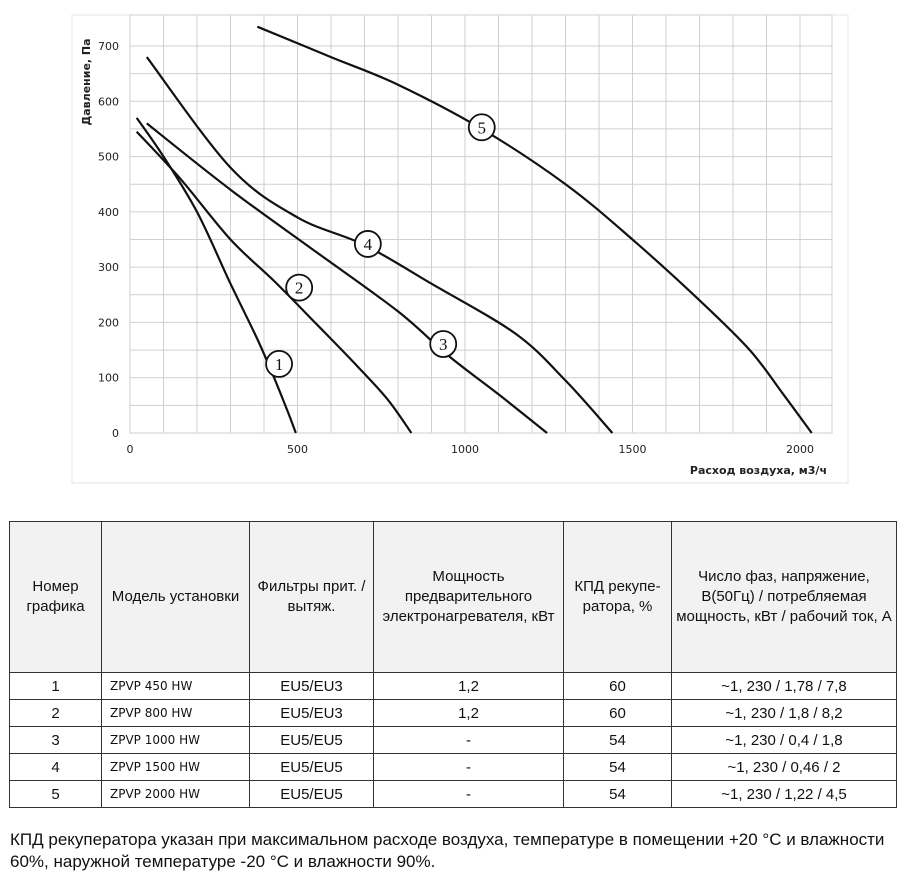 The height and width of the screenshot is (883, 904). What do you see at coordinates (465, 449) in the screenshot?
I see `x-tick-label: 1000` at bounding box center [465, 449].